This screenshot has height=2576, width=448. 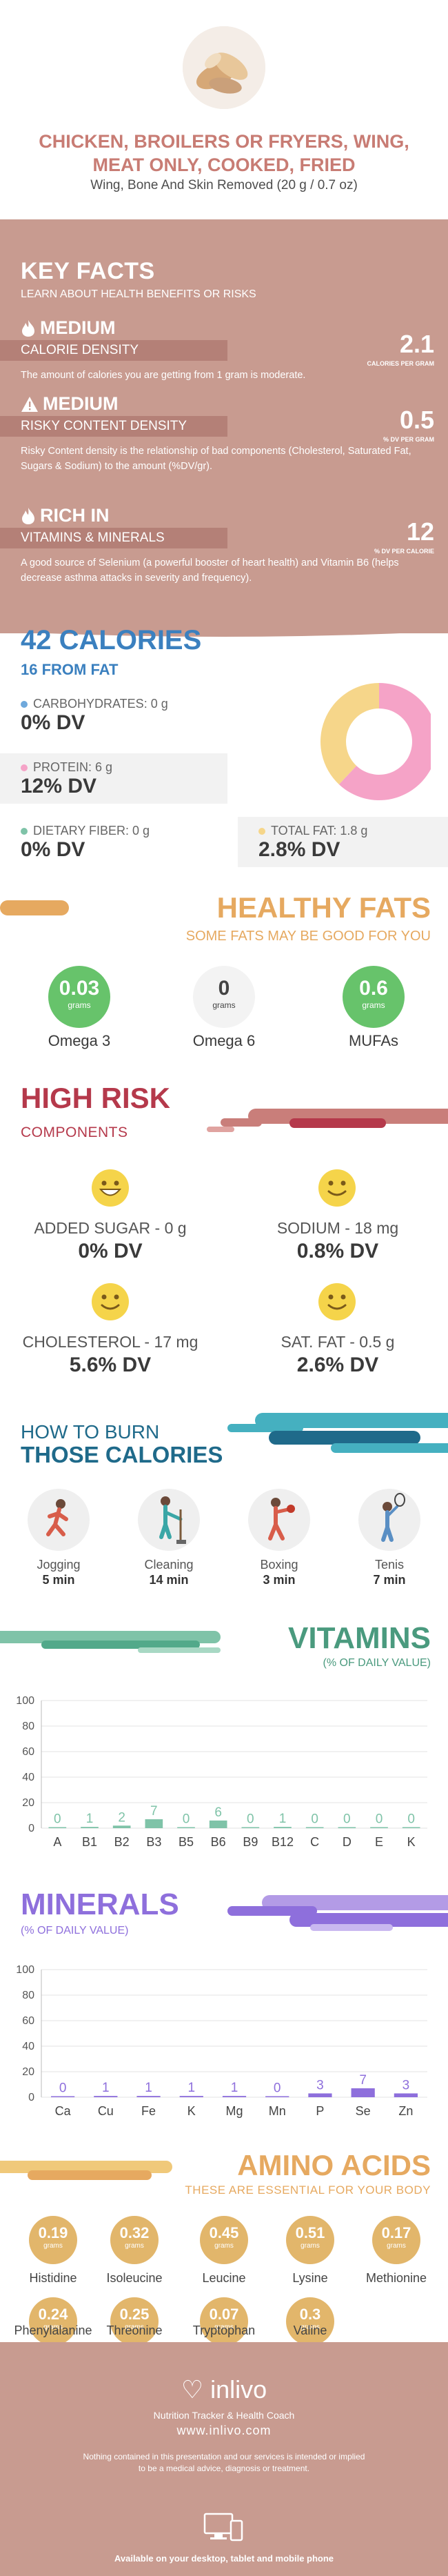 I want to click on x-tick-label: B5, so click(x=187, y=1842).